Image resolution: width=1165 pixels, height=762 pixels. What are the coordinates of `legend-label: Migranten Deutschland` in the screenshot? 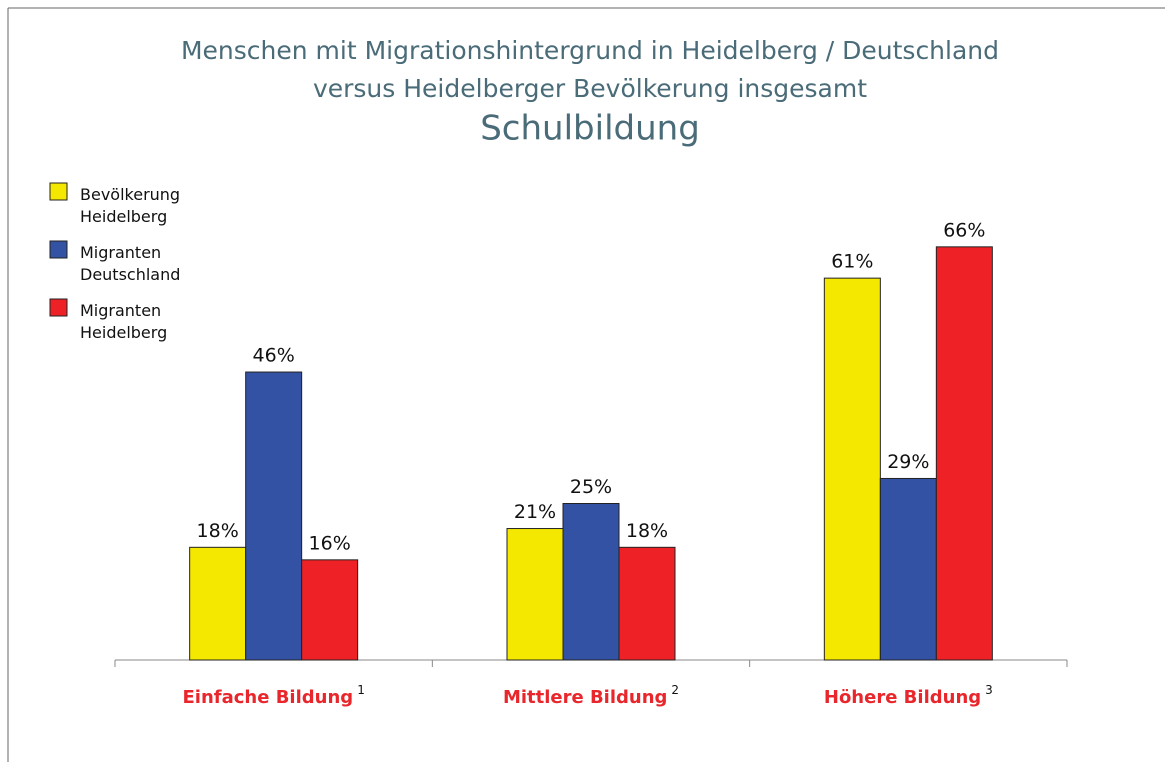 It's located at (130, 263).